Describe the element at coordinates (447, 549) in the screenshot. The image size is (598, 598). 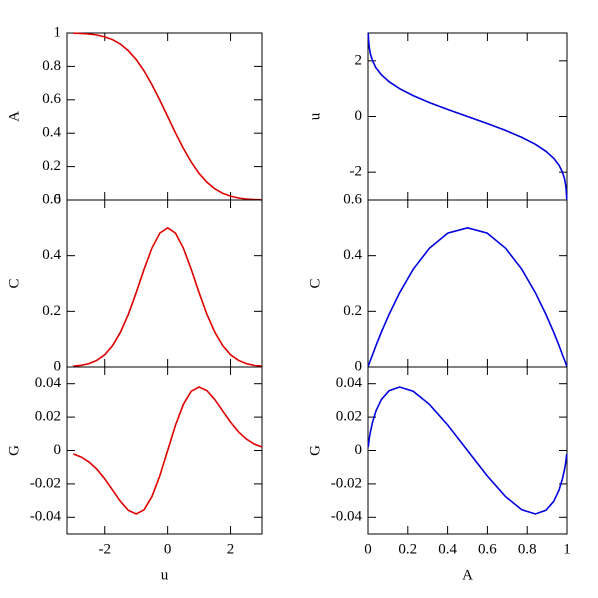
I see `x-tick-label: 0.4` at that location.